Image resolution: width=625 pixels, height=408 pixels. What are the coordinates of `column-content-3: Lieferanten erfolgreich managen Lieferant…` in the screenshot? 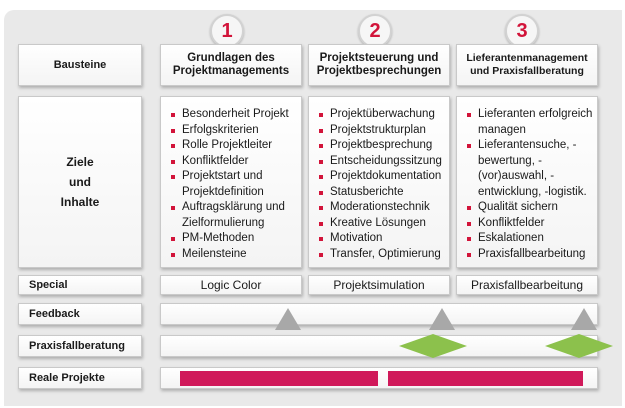 It's located at (527, 182).